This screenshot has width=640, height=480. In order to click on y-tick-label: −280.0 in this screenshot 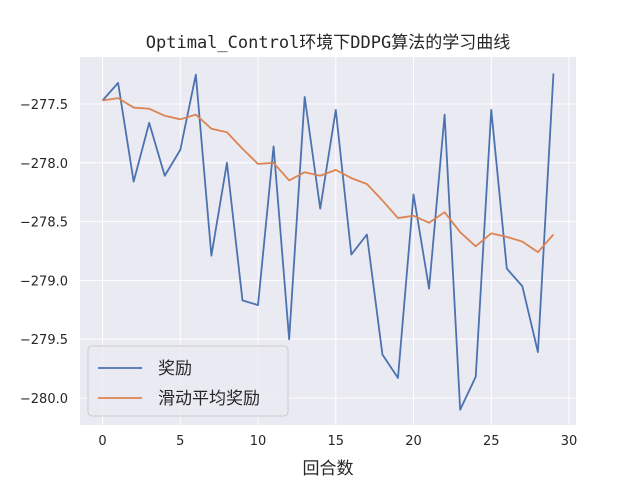, I will do `click(44, 399)`.